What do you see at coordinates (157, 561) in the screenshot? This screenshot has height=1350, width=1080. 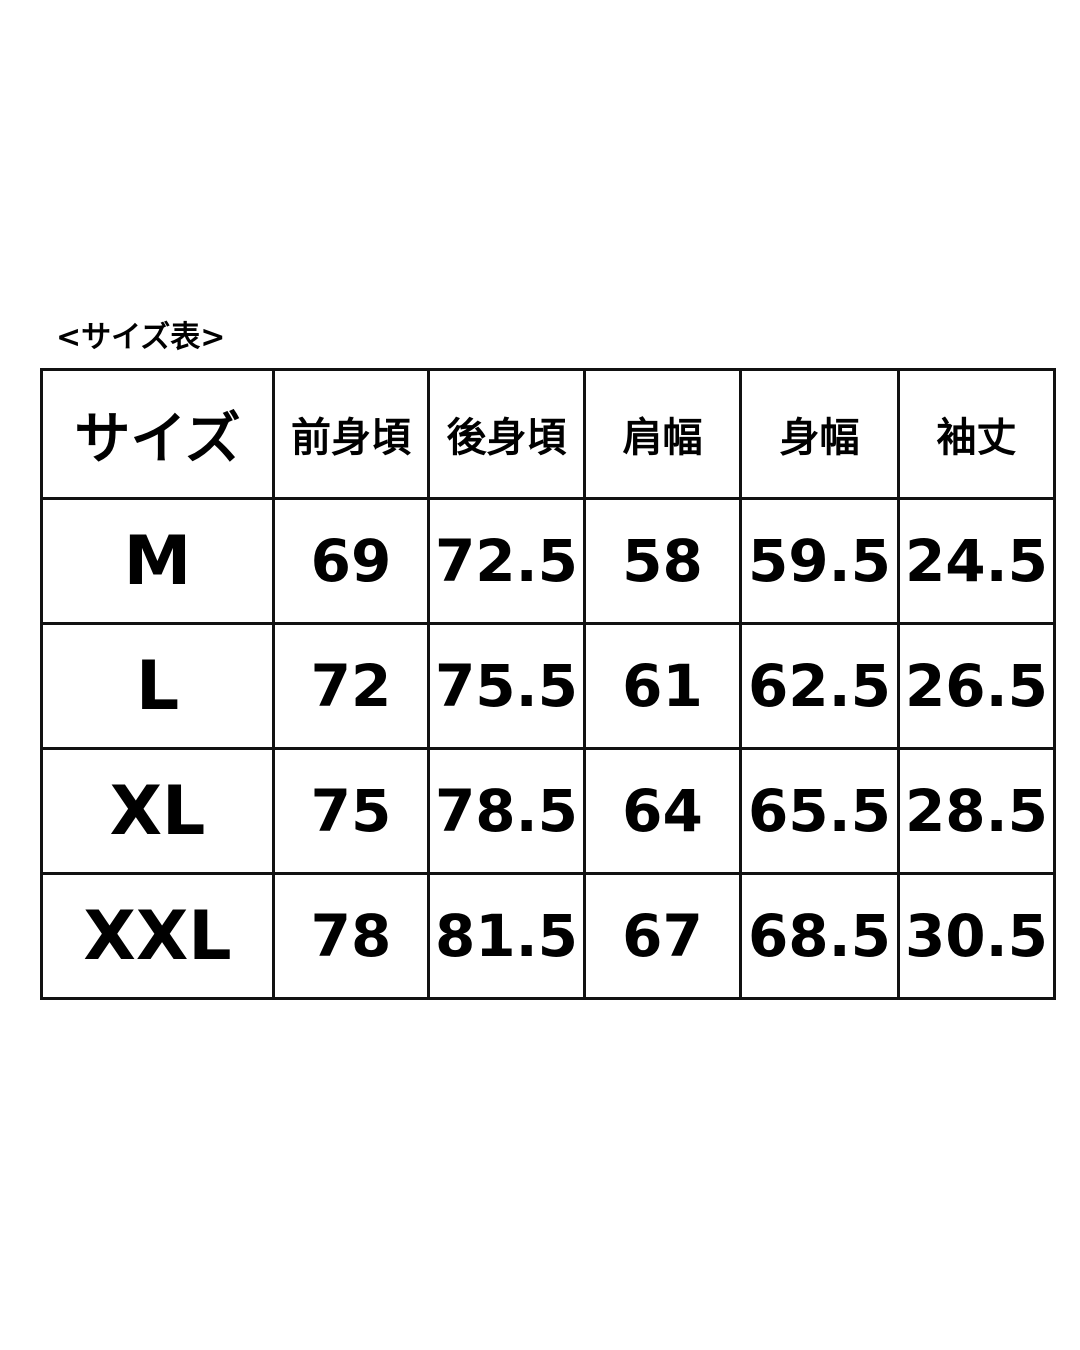 I see `cell-size: M` at bounding box center [157, 561].